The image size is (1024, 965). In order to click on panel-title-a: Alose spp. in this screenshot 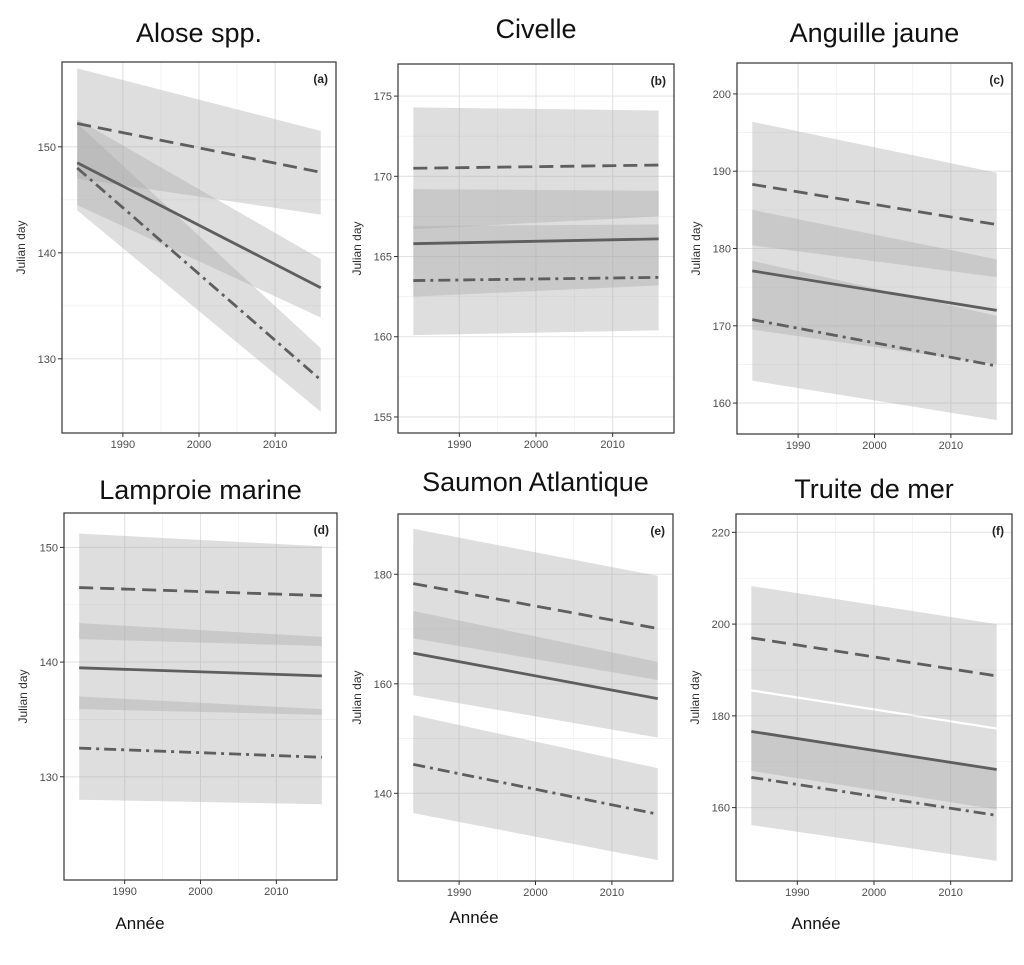, I will do `click(199, 33)`.